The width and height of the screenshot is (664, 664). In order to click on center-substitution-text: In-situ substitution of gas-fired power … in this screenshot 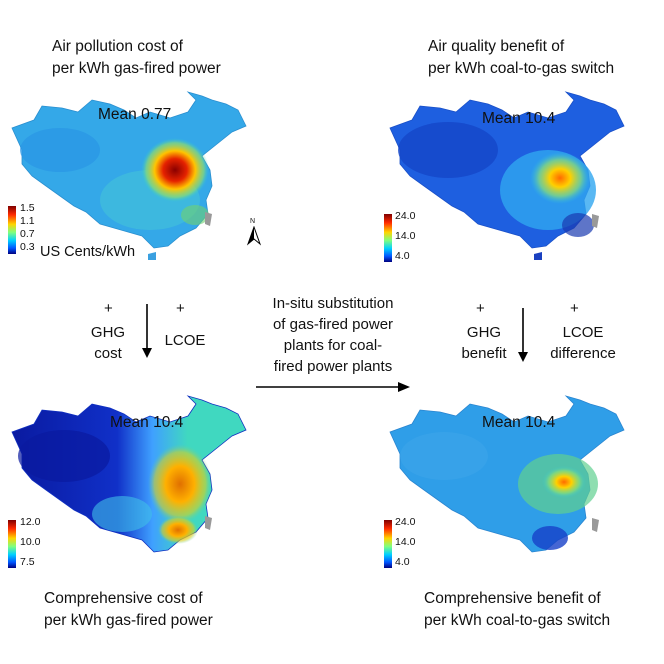, I will do `click(333, 335)`.